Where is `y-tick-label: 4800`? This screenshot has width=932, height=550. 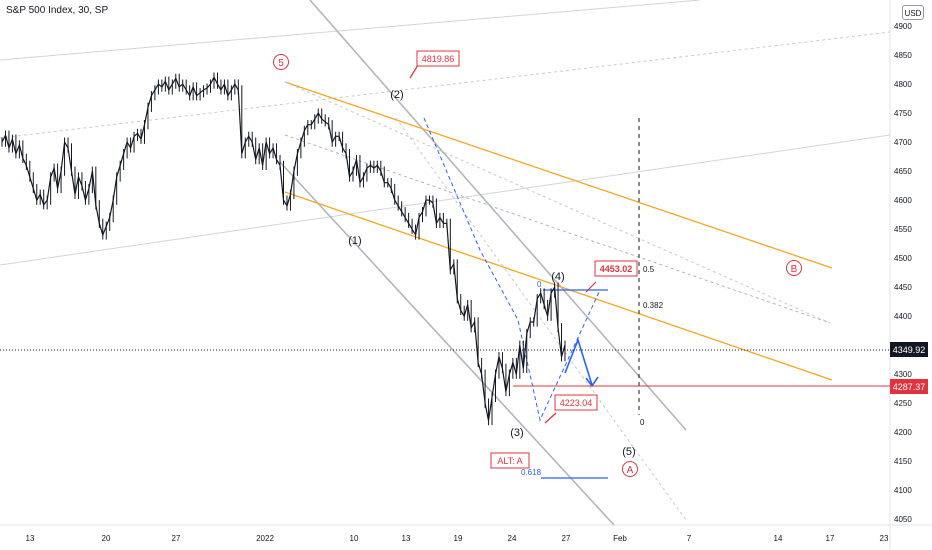
y-tick-label: 4800 is located at coordinates (903, 84).